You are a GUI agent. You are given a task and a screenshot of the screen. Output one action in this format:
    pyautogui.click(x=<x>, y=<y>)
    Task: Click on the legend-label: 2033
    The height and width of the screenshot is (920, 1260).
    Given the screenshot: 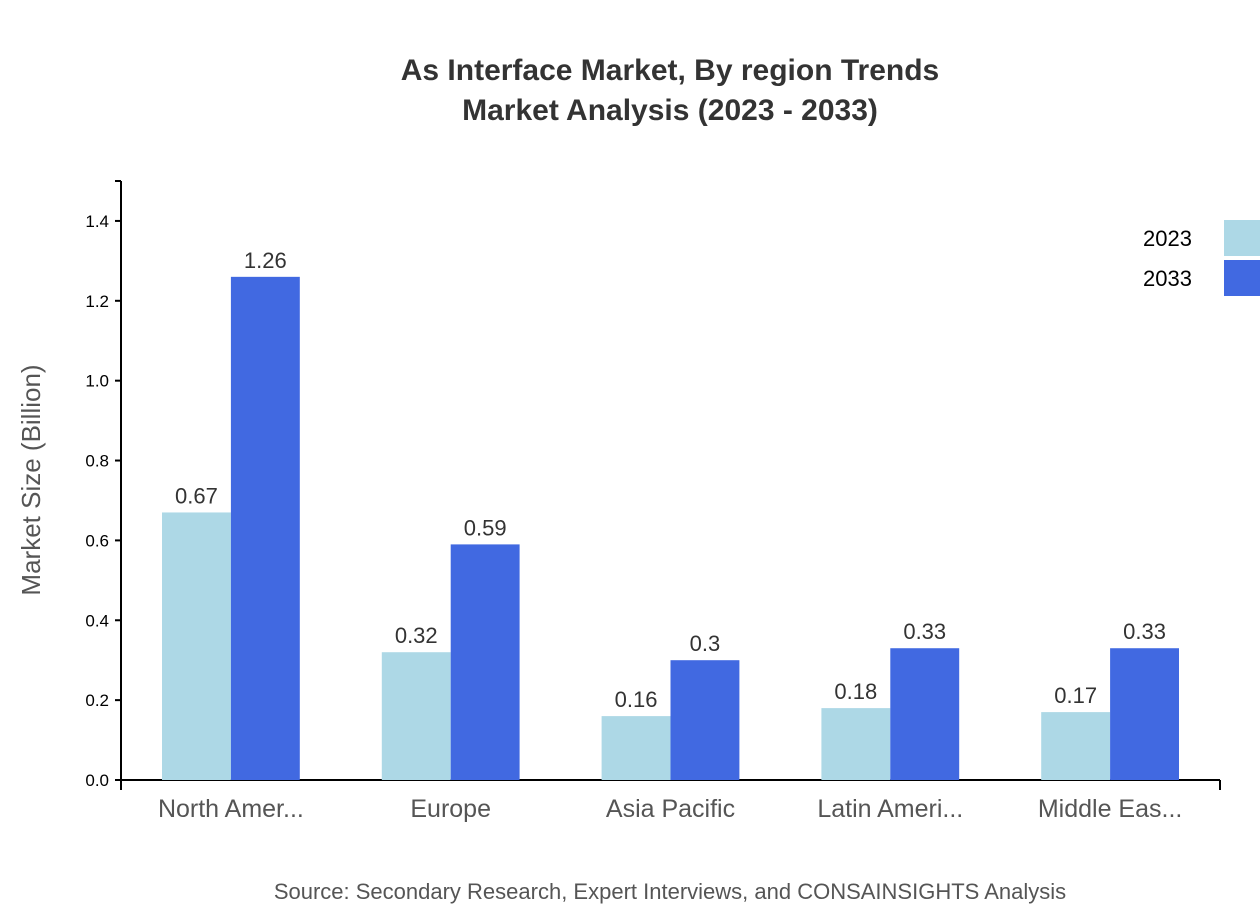 What is the action you would take?
    pyautogui.click(x=1167, y=278)
    